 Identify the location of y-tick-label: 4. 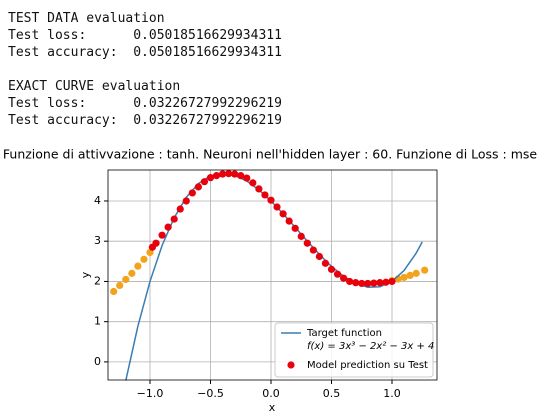
(97, 200).